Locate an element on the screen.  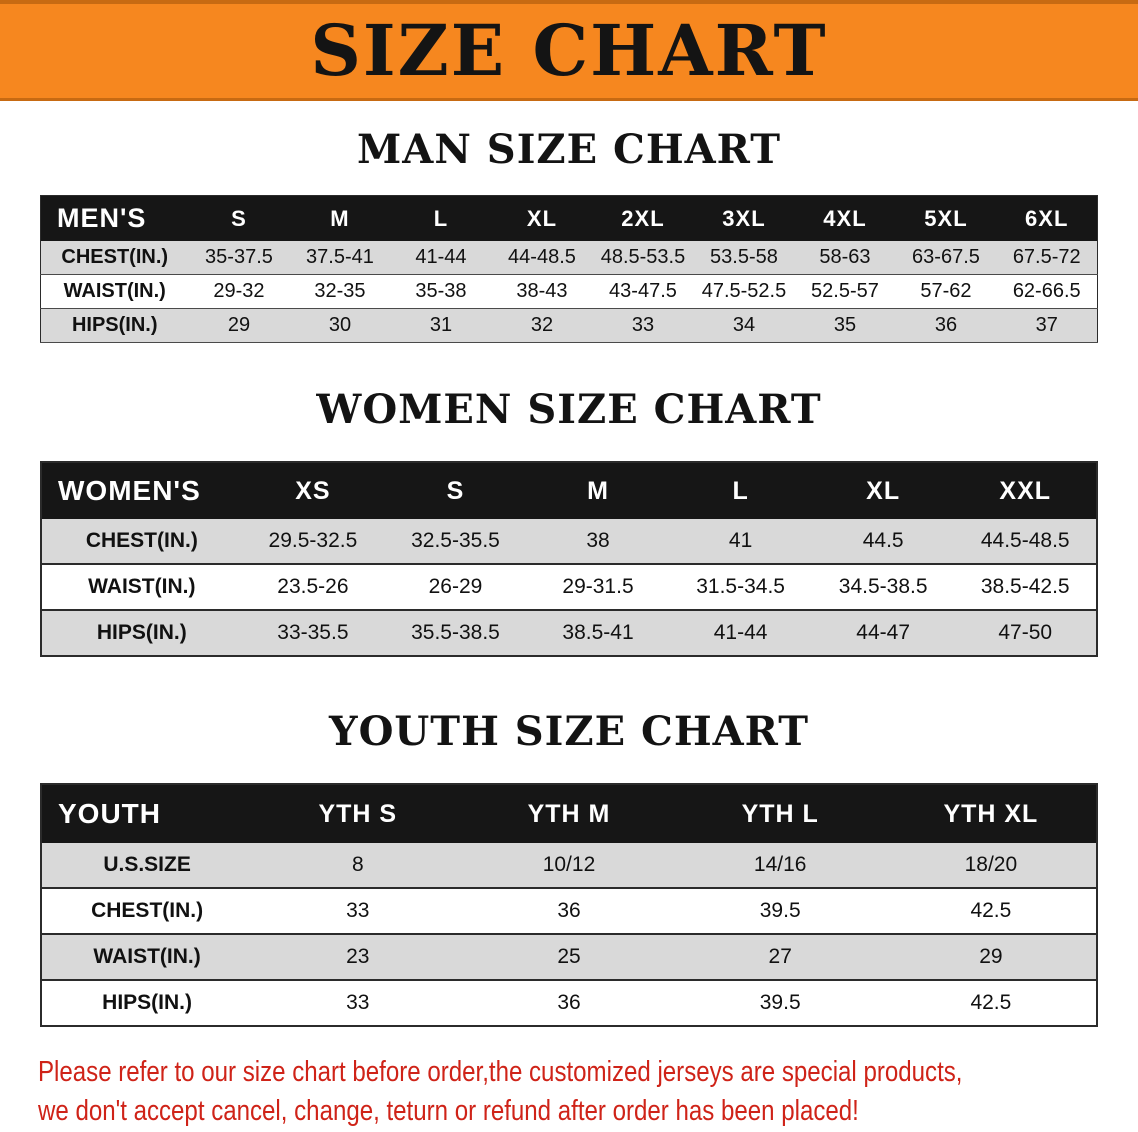
size-column-header: 4XL is located at coordinates (845, 218).